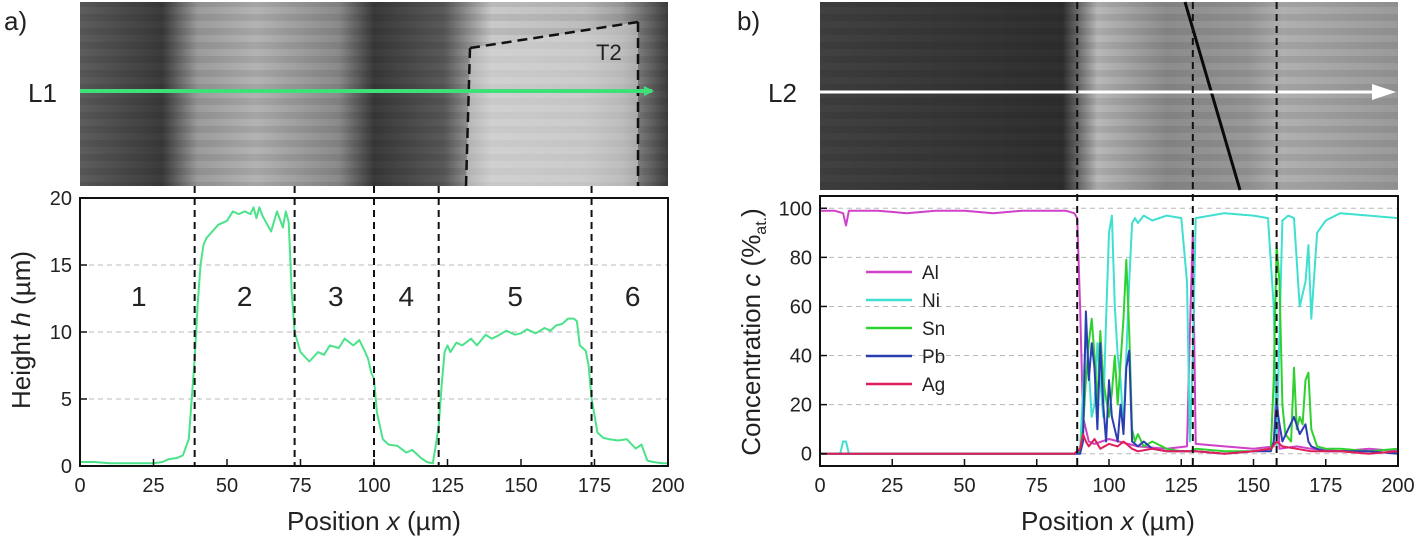 This screenshot has height=542, width=1422. What do you see at coordinates (430, 521) in the screenshot?
I see `x-axis-label-a-unit: (µm)` at bounding box center [430, 521].